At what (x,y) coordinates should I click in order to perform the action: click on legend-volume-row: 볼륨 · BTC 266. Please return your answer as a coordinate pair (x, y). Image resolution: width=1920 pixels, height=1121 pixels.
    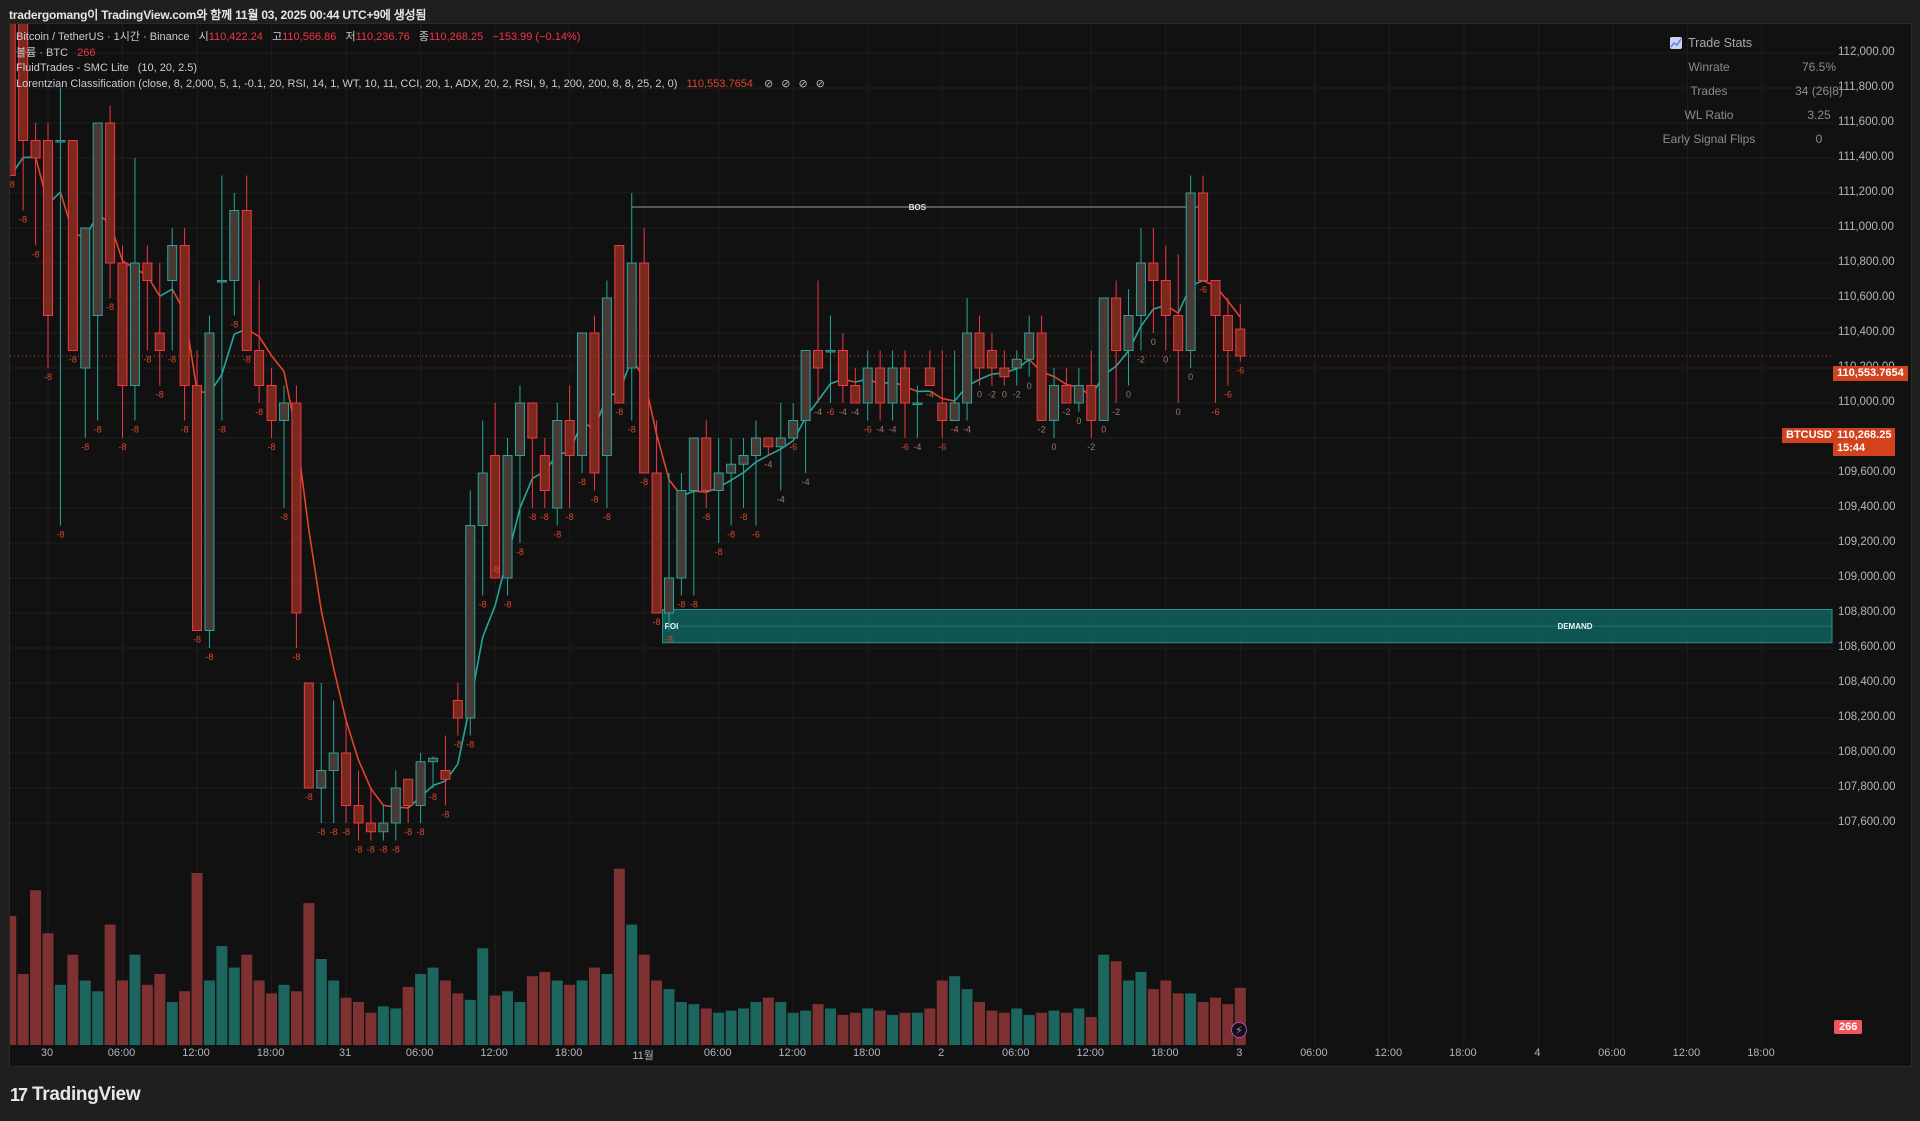
    Looking at the image, I should click on (420, 54).